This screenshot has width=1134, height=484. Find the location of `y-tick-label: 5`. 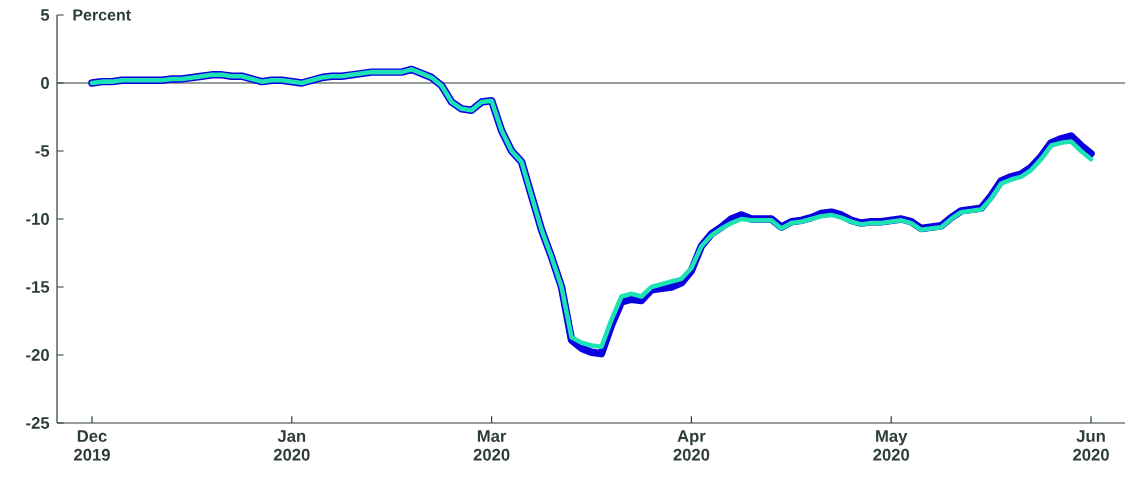

y-tick-label: 5 is located at coordinates (45, 15).